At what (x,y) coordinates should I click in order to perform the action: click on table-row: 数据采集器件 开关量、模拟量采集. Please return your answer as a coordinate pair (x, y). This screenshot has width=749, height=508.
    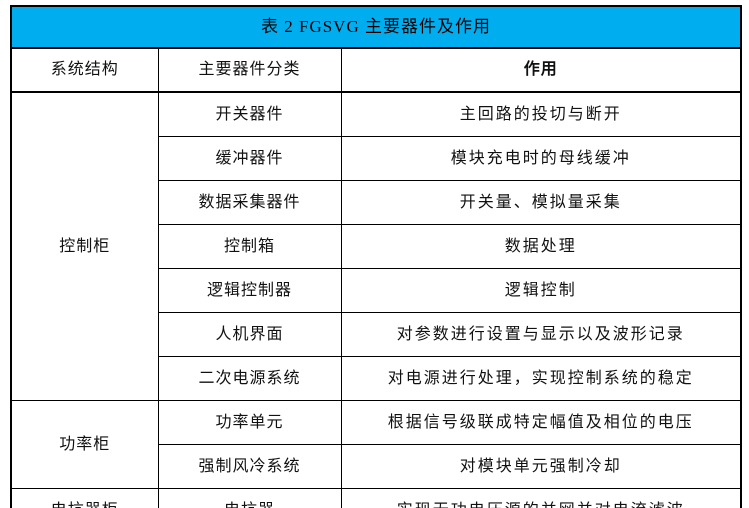
    Looking at the image, I should click on (376, 202).